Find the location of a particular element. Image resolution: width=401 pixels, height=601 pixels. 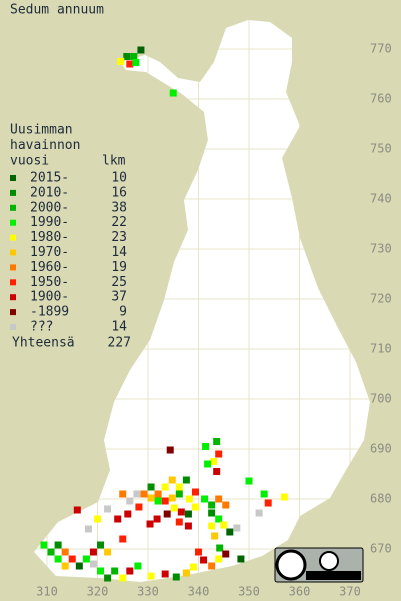

y-tick-label: 730 is located at coordinates (381, 249).